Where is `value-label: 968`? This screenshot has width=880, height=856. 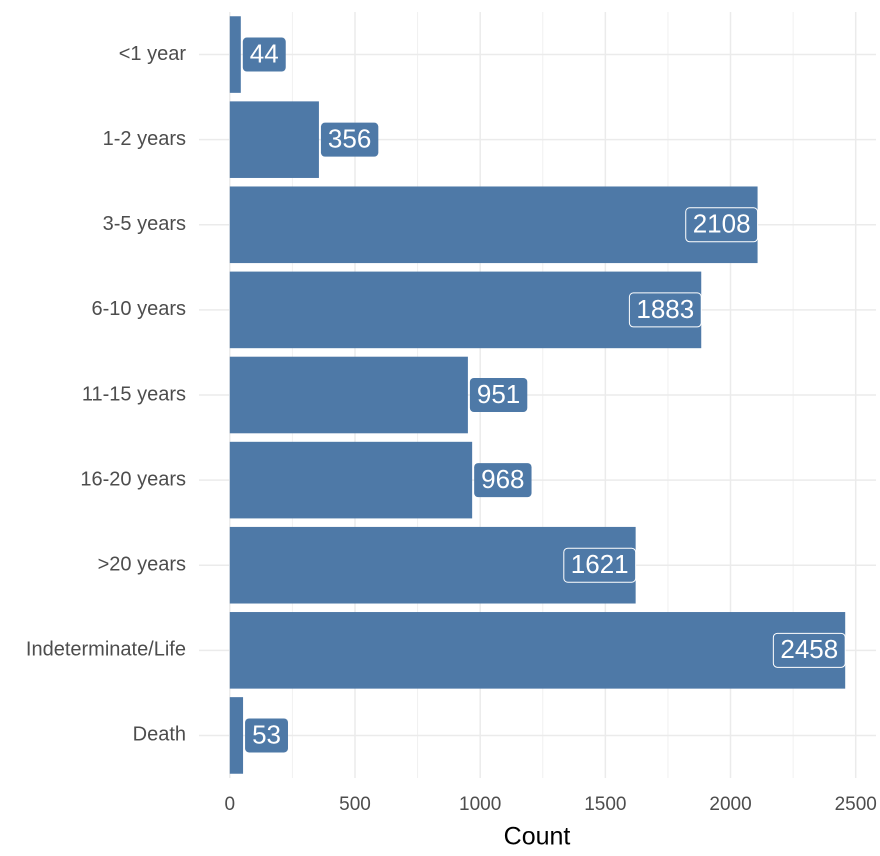
value-label: 968 is located at coordinates (502, 479).